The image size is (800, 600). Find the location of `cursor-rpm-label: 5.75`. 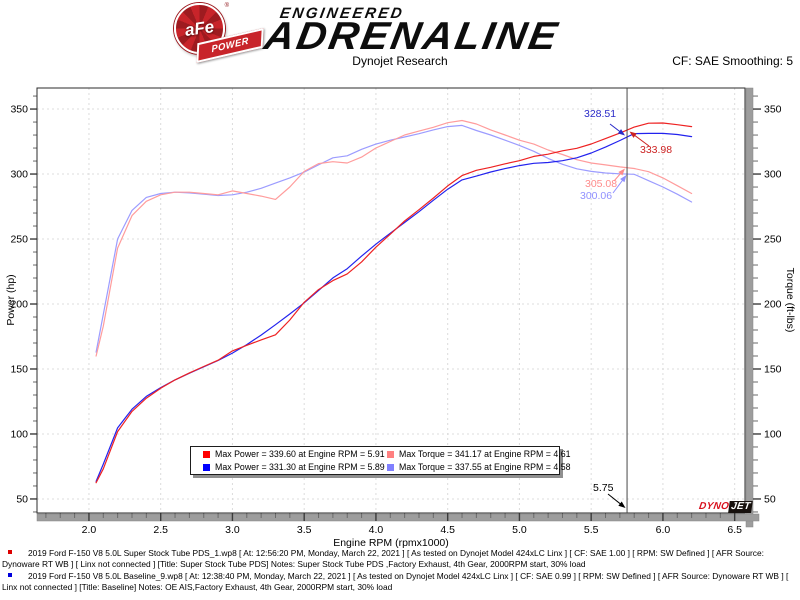

cursor-rpm-label: 5.75 is located at coordinates (603, 488).